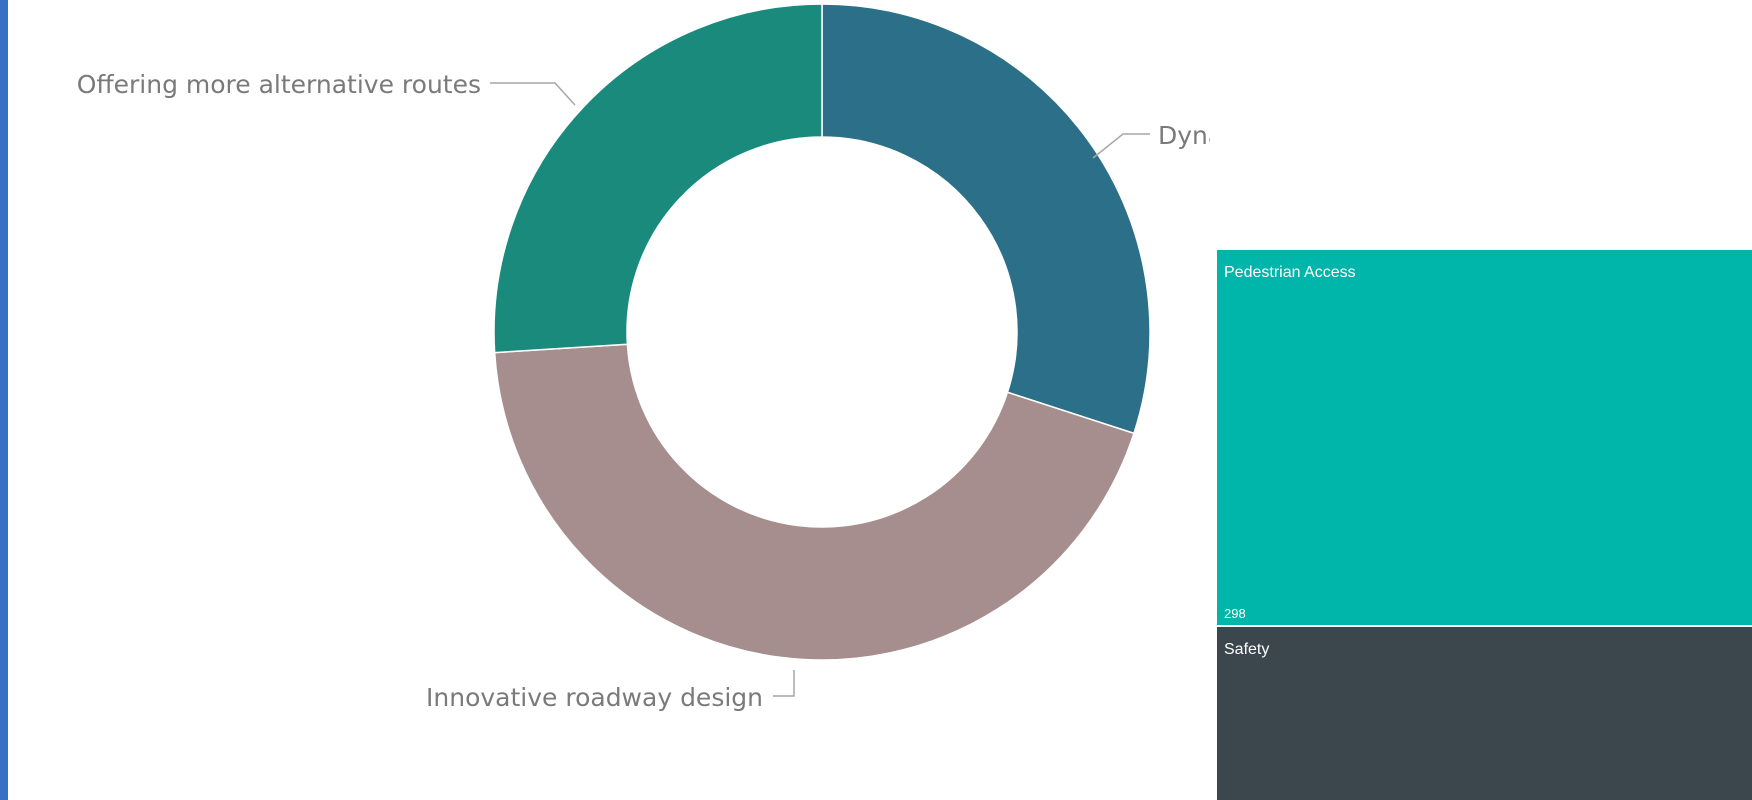 The image size is (1752, 800). What do you see at coordinates (1290, 272) in the screenshot?
I see `treemap-tile-label: Pedestrian Access` at bounding box center [1290, 272].